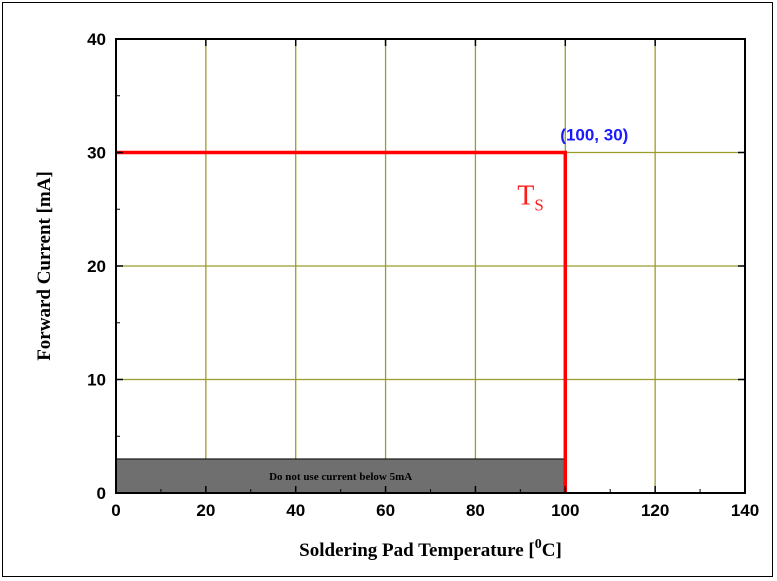 This screenshot has width=777, height=581. I want to click on x-tick-label-100: 100, so click(565, 510).